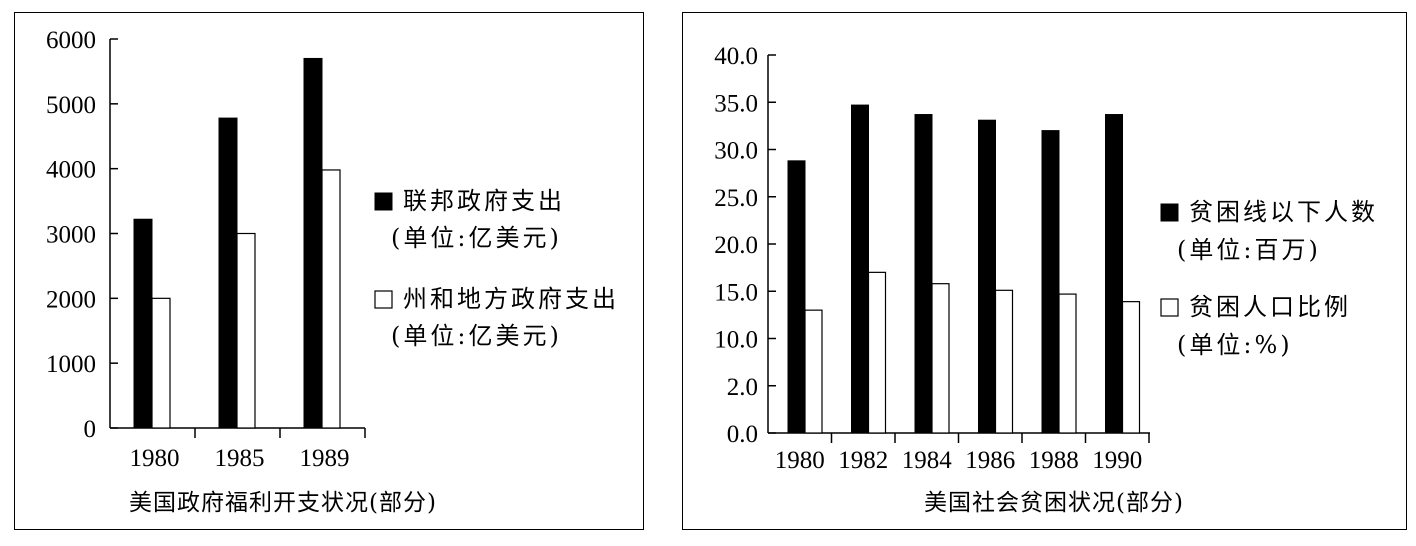 The image size is (1416, 546). Describe the element at coordinates (1169, 307) in the screenshot. I see `legend-swatch-poverty-rate` at that location.